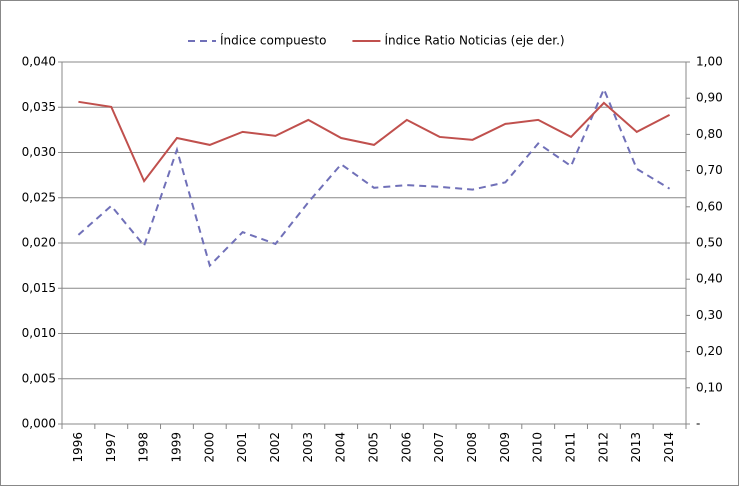 This screenshot has height=490, width=739. Describe the element at coordinates (242, 447) in the screenshot. I see `x-tick-label: 2001` at that location.